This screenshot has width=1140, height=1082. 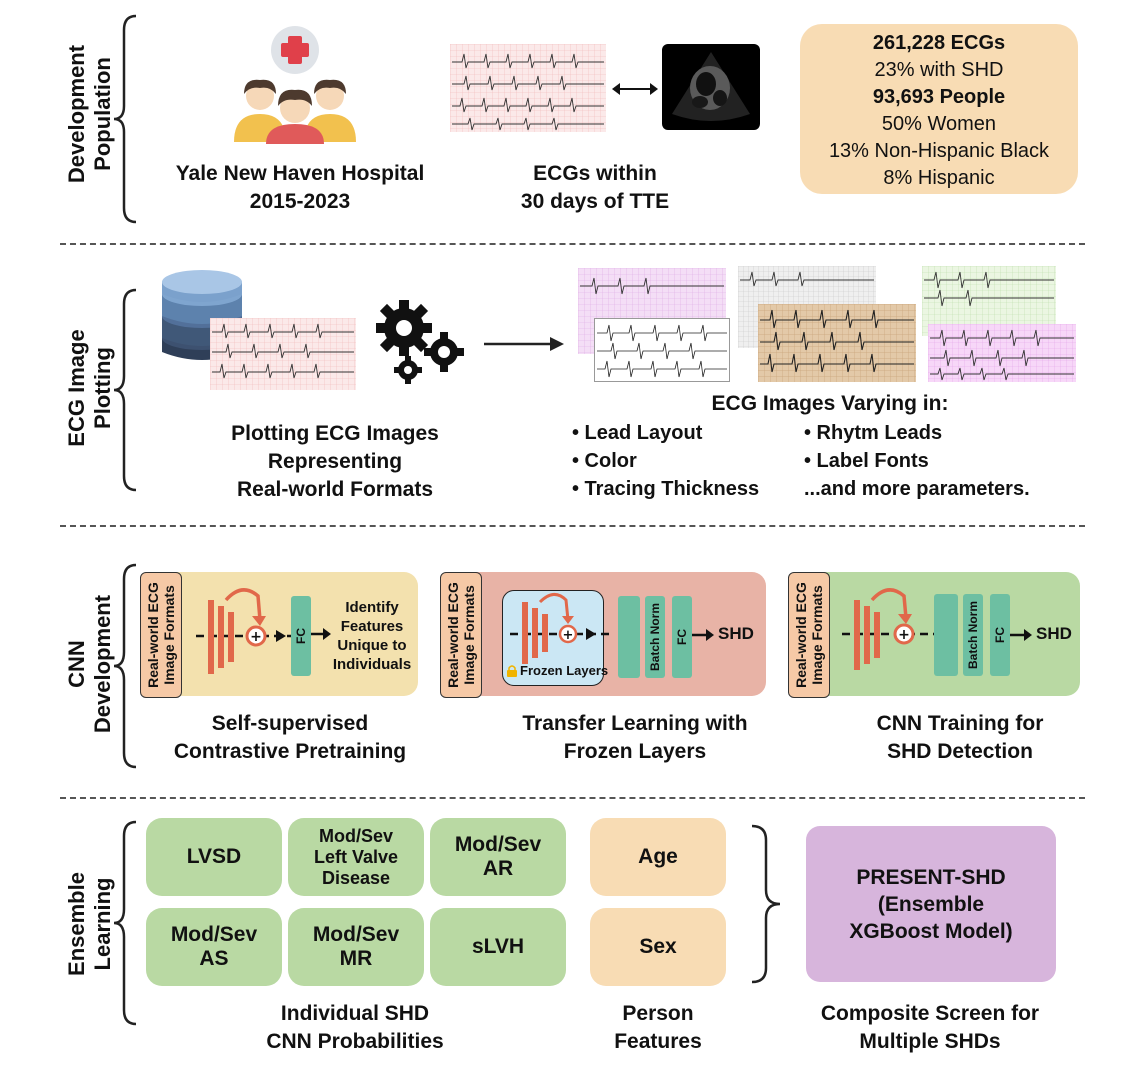 I want to click on batch-norm-layer-3: Batch Norm, so click(x=973, y=635).